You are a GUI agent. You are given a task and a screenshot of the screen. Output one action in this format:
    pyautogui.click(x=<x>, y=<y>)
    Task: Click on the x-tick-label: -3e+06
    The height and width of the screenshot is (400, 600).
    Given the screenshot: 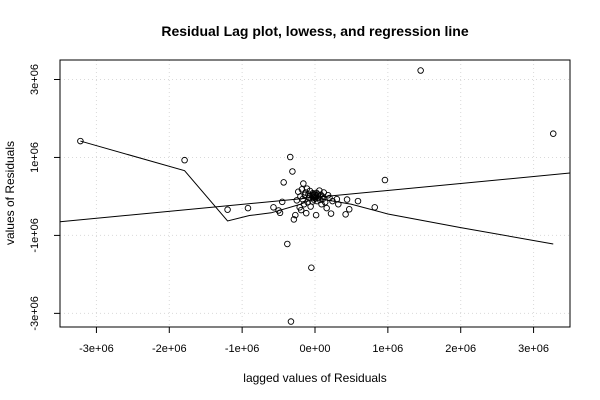 What is the action you would take?
    pyautogui.click(x=96, y=349)
    